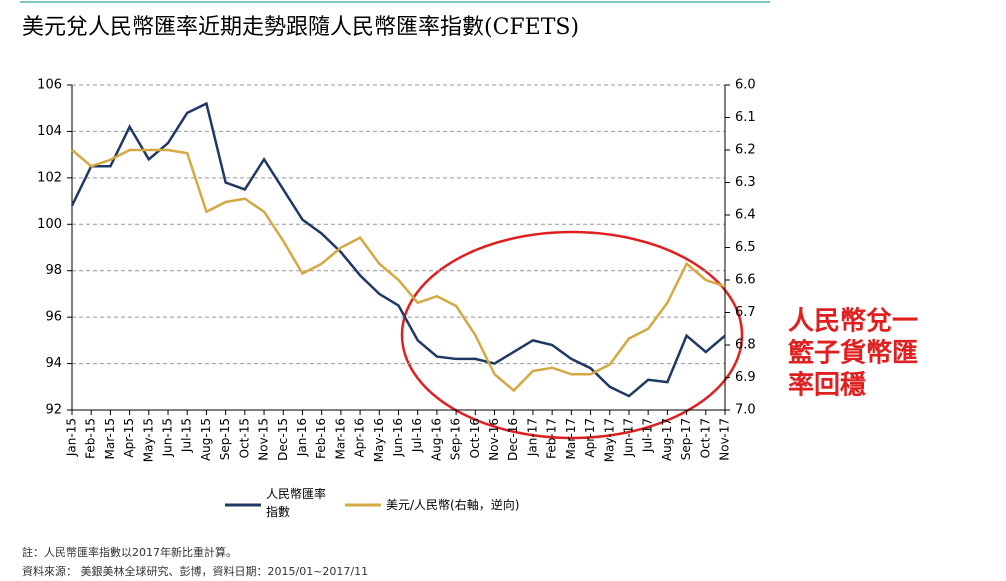 The width and height of the screenshot is (1006, 581). I want to click on x-tick-label: Jul-15, so click(187, 435).